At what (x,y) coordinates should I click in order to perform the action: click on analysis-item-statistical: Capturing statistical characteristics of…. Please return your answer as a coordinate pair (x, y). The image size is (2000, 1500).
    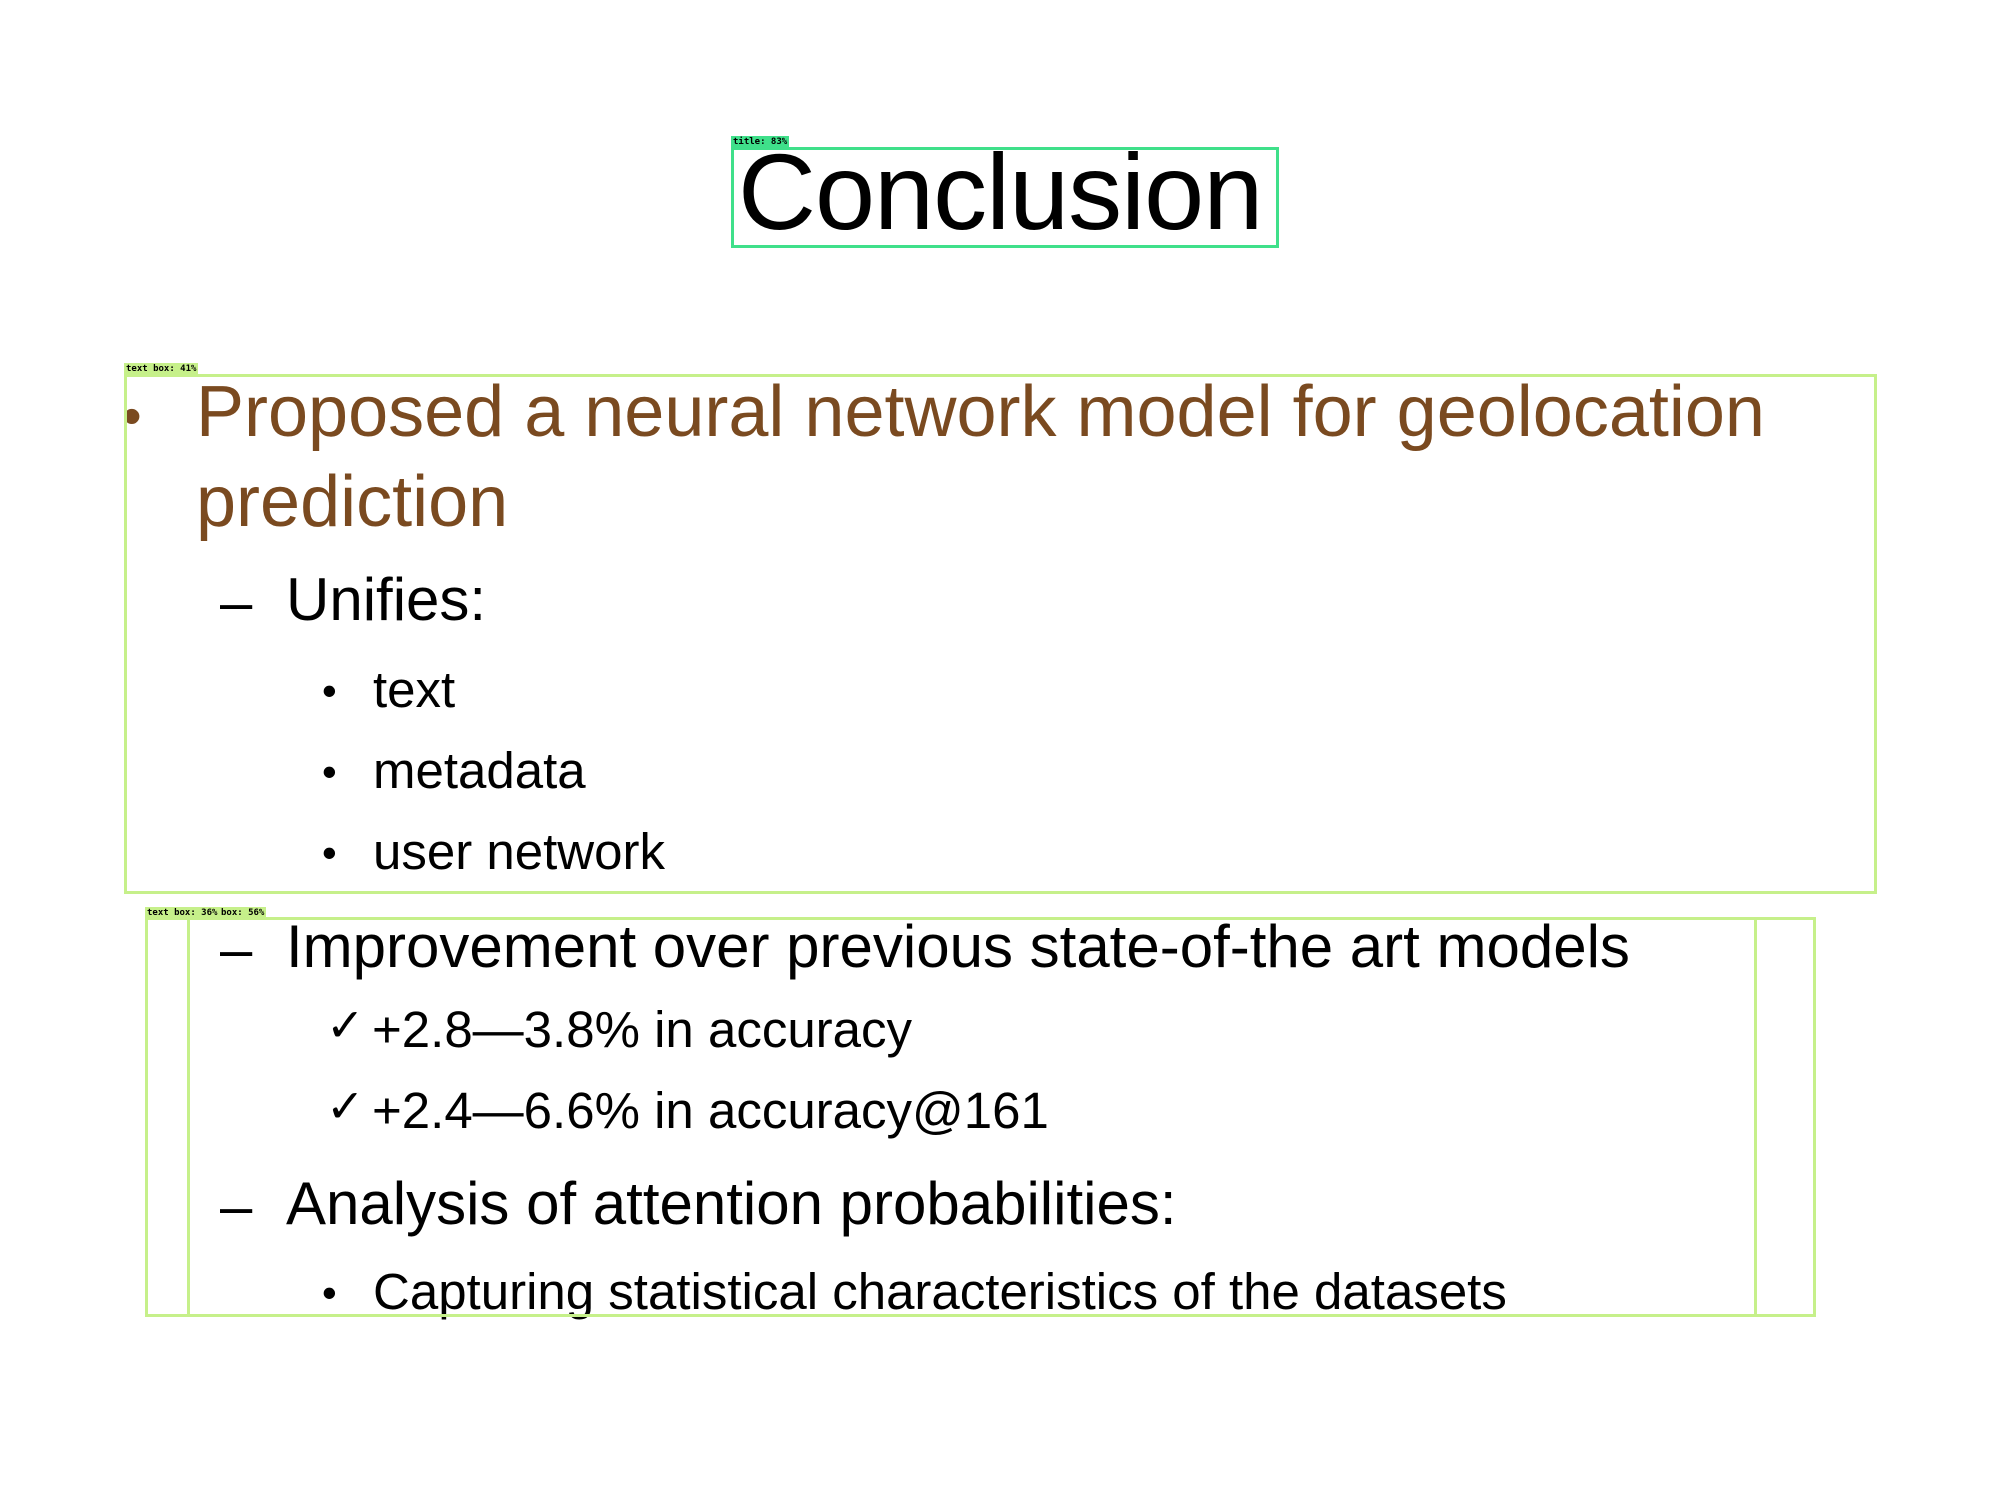
    Looking at the image, I should click on (940, 1291).